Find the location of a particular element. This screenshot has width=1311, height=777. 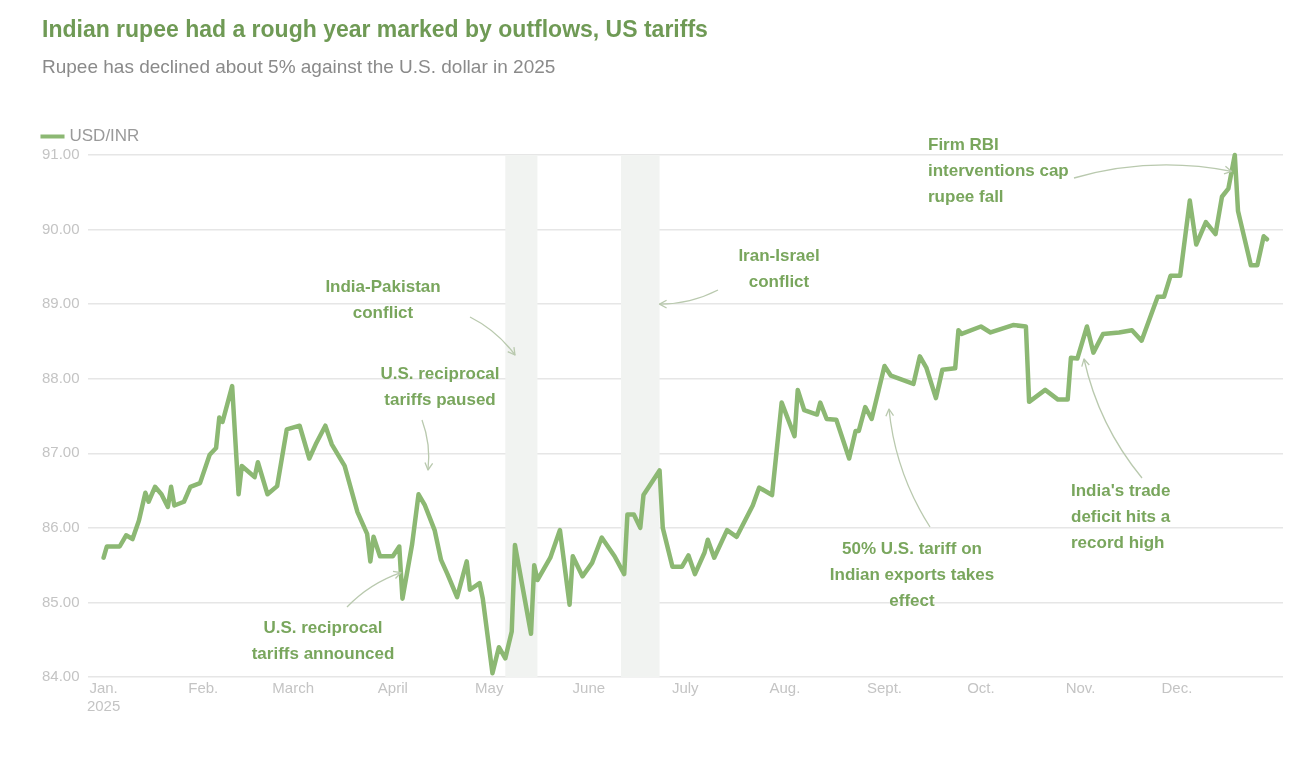

chart-title: Indian rupee had a rough year marked by outflows, US tariffs is located at coordinates (375, 29).